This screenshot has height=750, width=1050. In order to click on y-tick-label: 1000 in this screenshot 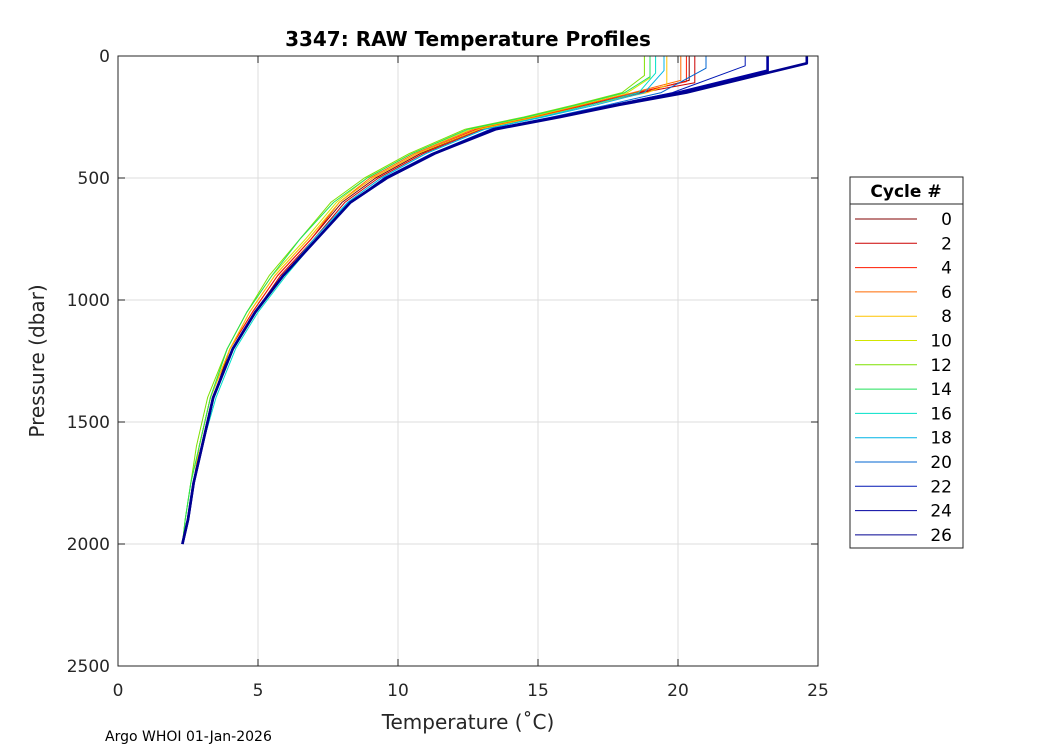, I will do `click(88, 301)`.